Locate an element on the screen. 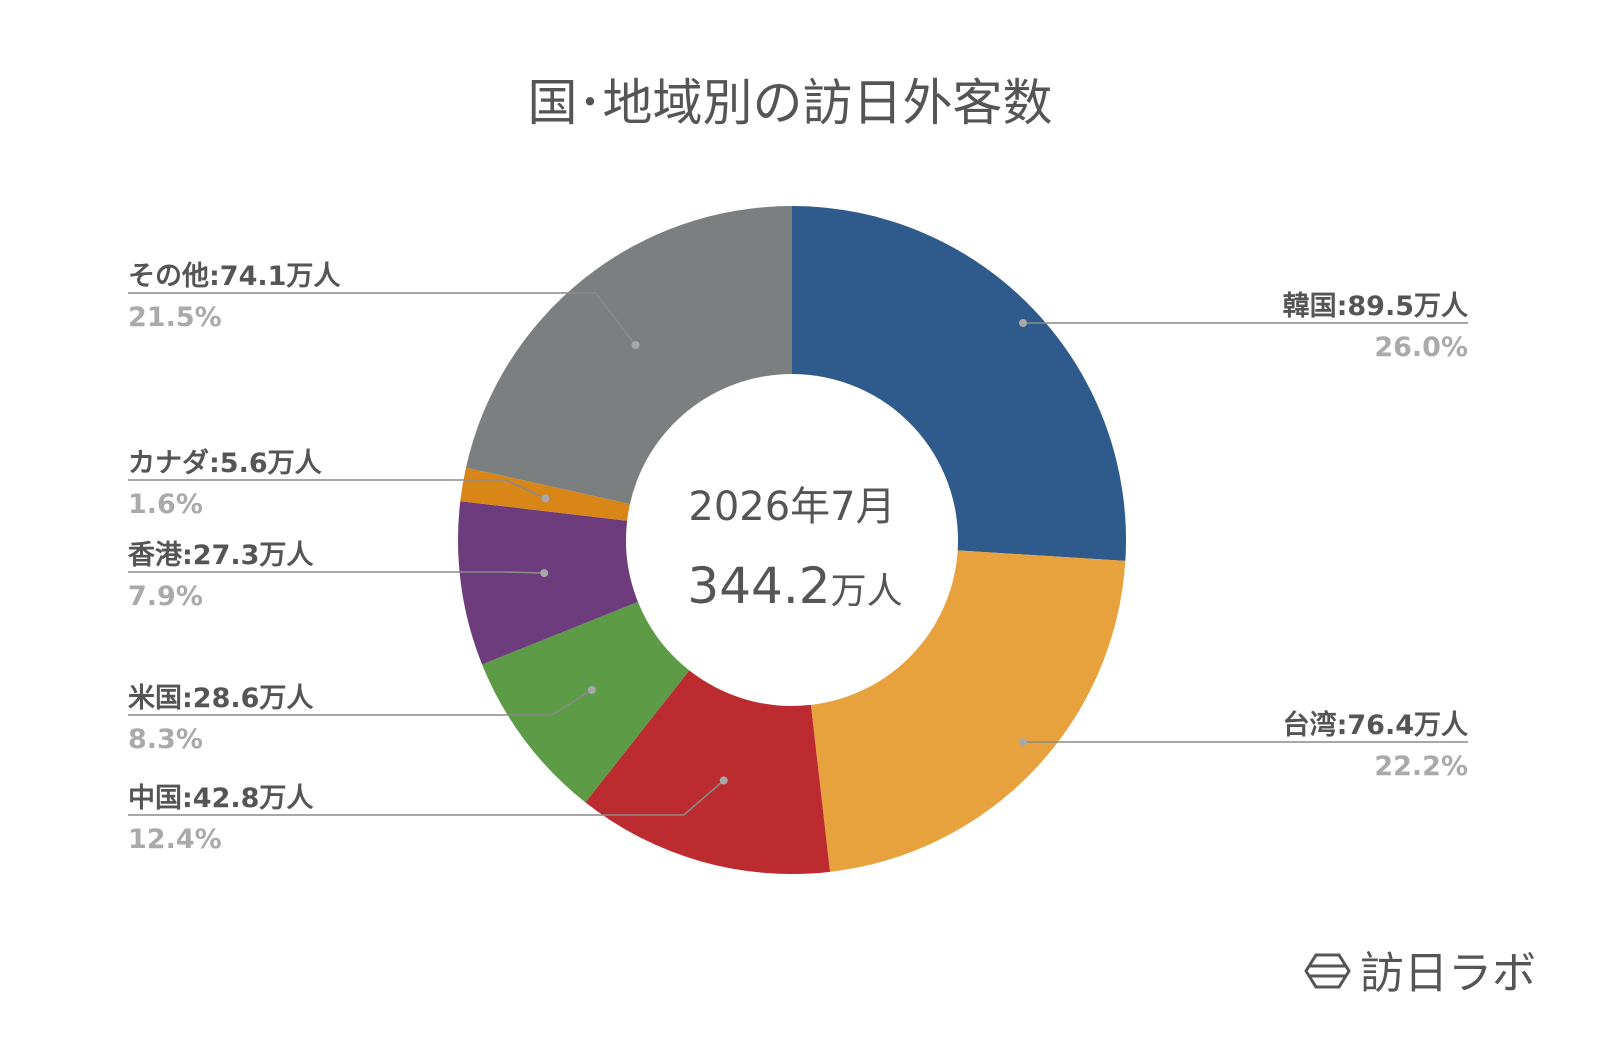  slice-7-wedge is located at coordinates (628, 355).